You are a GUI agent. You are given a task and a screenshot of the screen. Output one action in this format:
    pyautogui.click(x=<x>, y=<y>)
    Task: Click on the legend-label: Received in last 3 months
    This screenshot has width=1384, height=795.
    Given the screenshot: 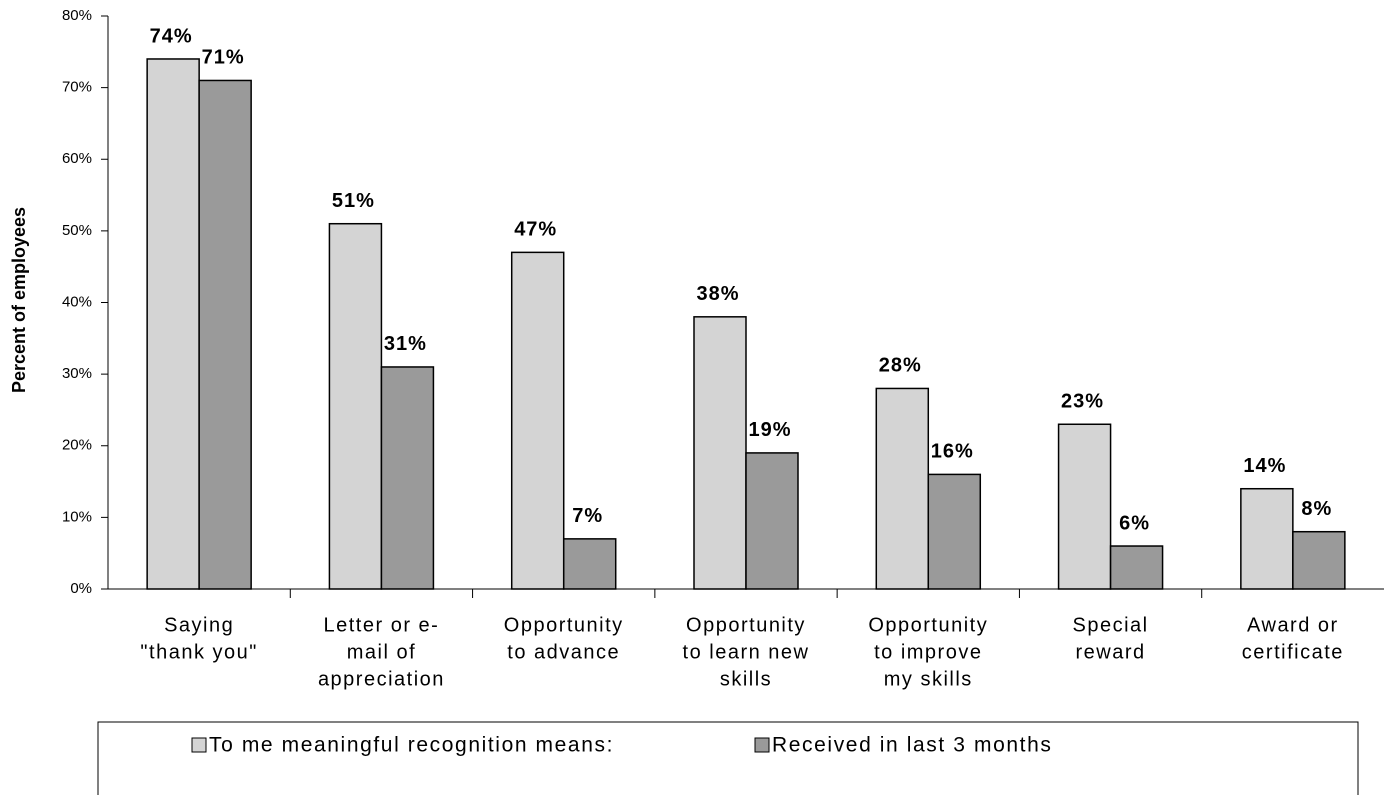 What is the action you would take?
    pyautogui.click(x=912, y=745)
    